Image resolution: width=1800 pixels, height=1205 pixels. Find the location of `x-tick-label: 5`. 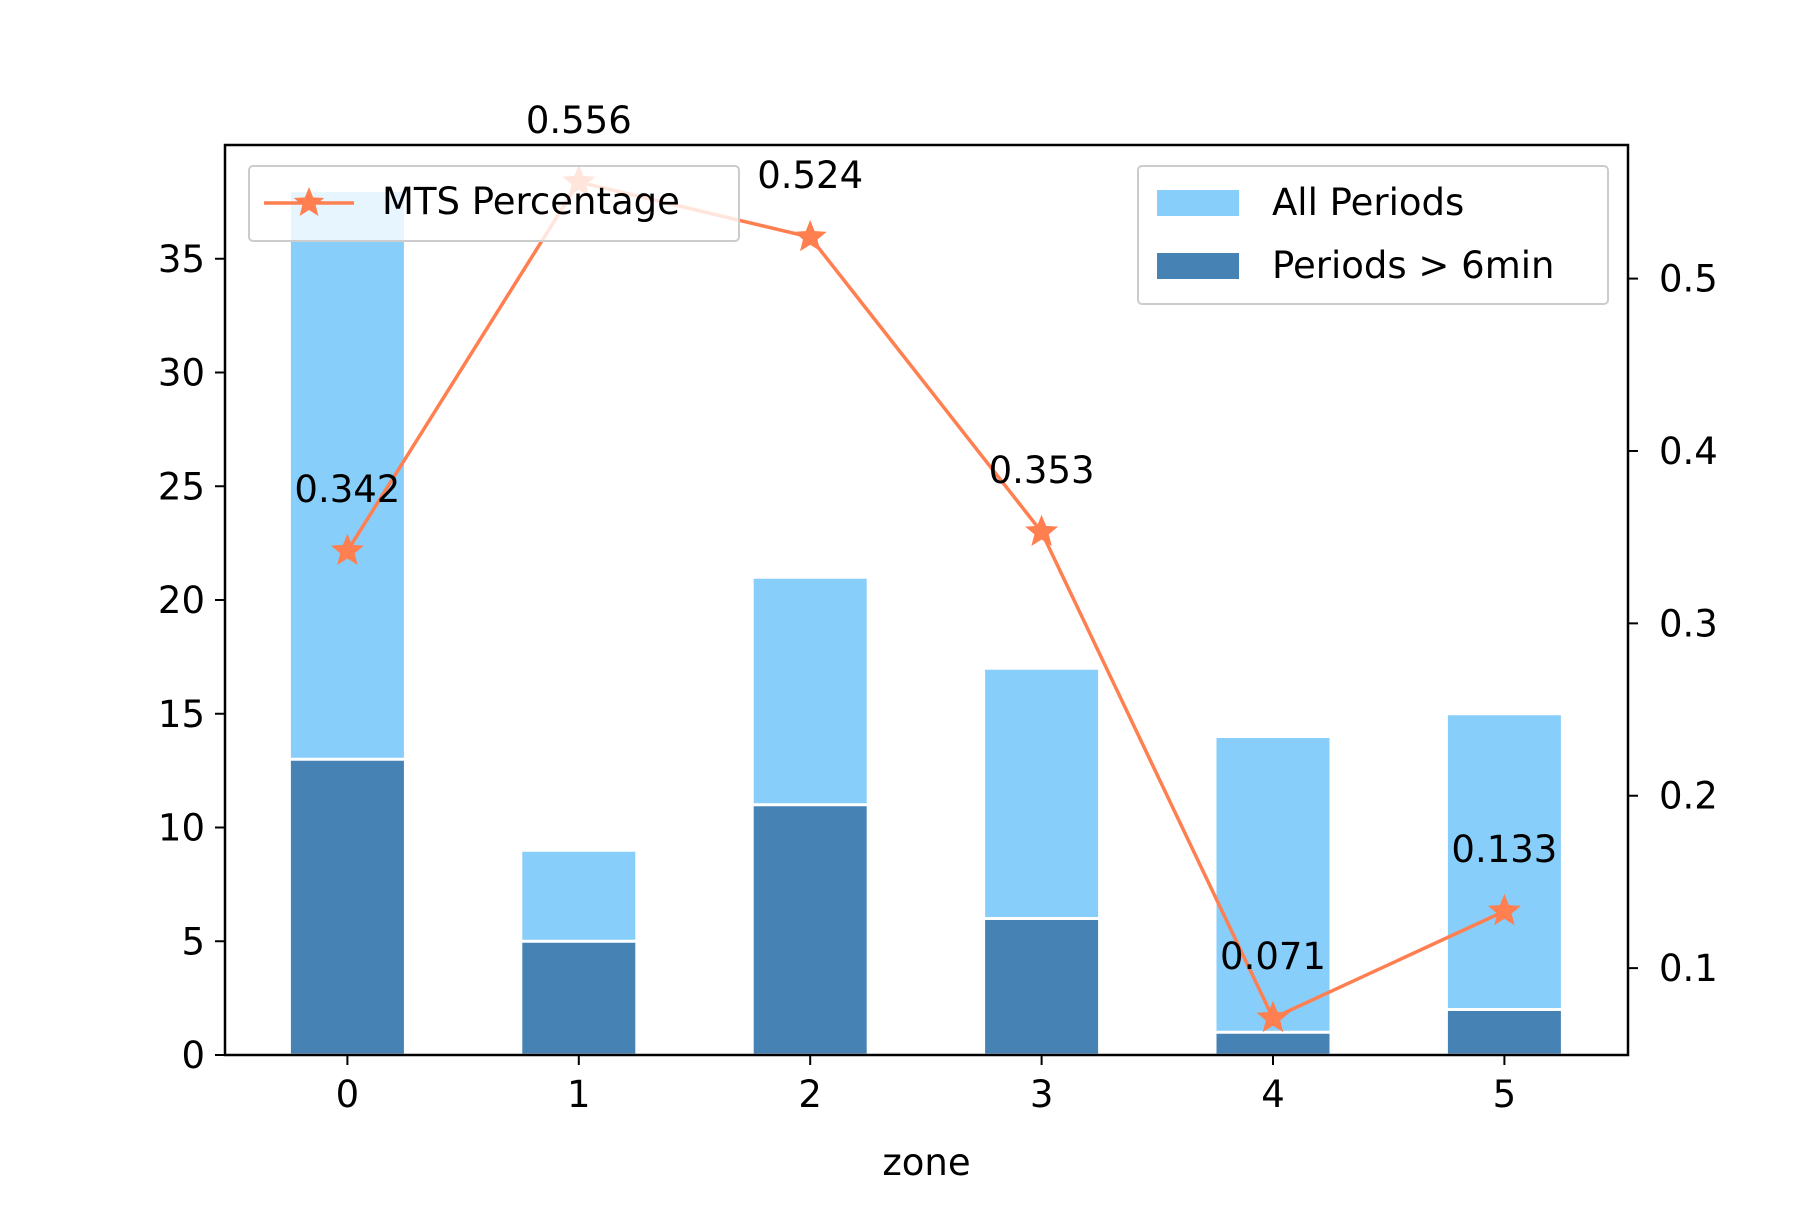

x-tick-label: 5 is located at coordinates (1505, 1094).